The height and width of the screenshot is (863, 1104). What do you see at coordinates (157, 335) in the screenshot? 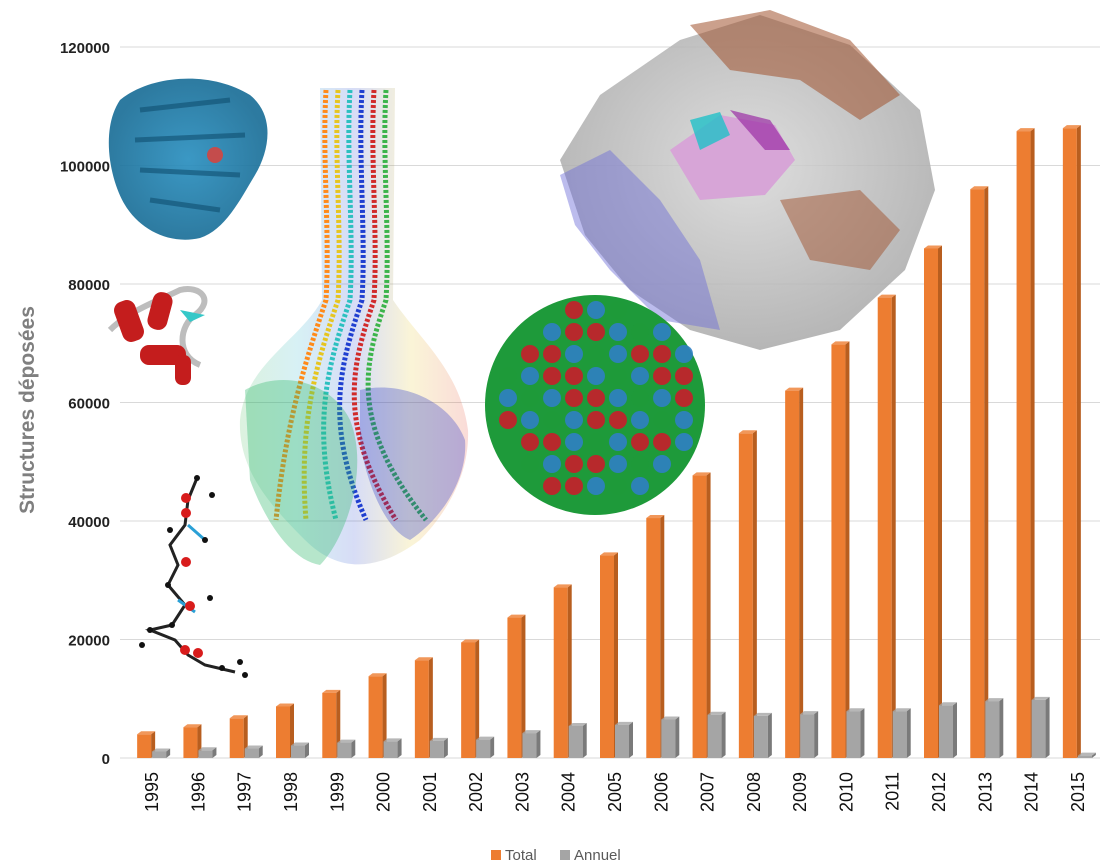
I see `small-protein-image` at bounding box center [157, 335].